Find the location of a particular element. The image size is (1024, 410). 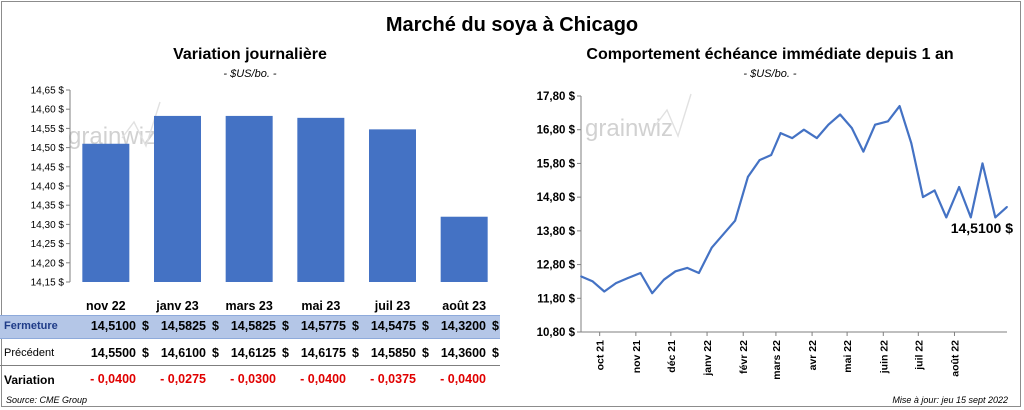

y-tick-label: 14,30 $ is located at coordinates (48, 225).